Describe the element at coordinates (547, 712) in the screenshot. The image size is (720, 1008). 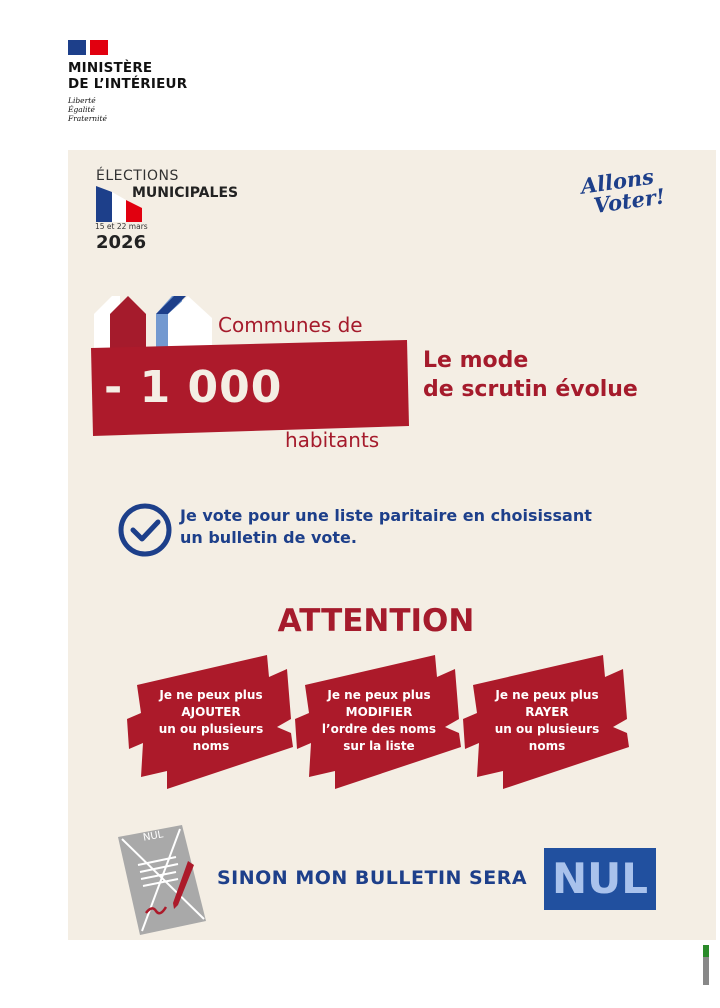
I see `banner-line: RAYER` at that location.